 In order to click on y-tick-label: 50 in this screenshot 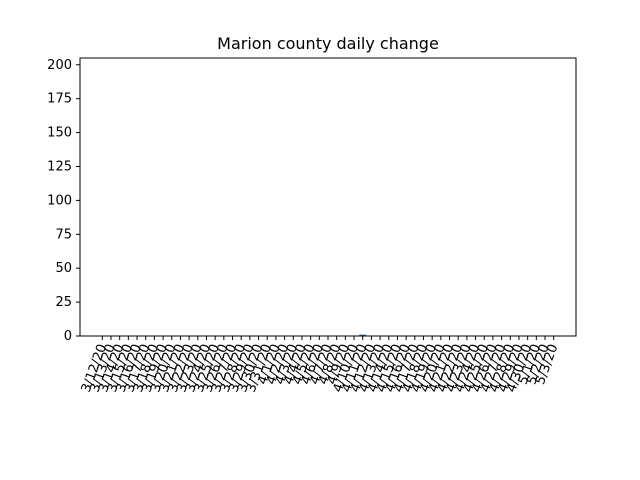, I will do `click(63, 268)`.